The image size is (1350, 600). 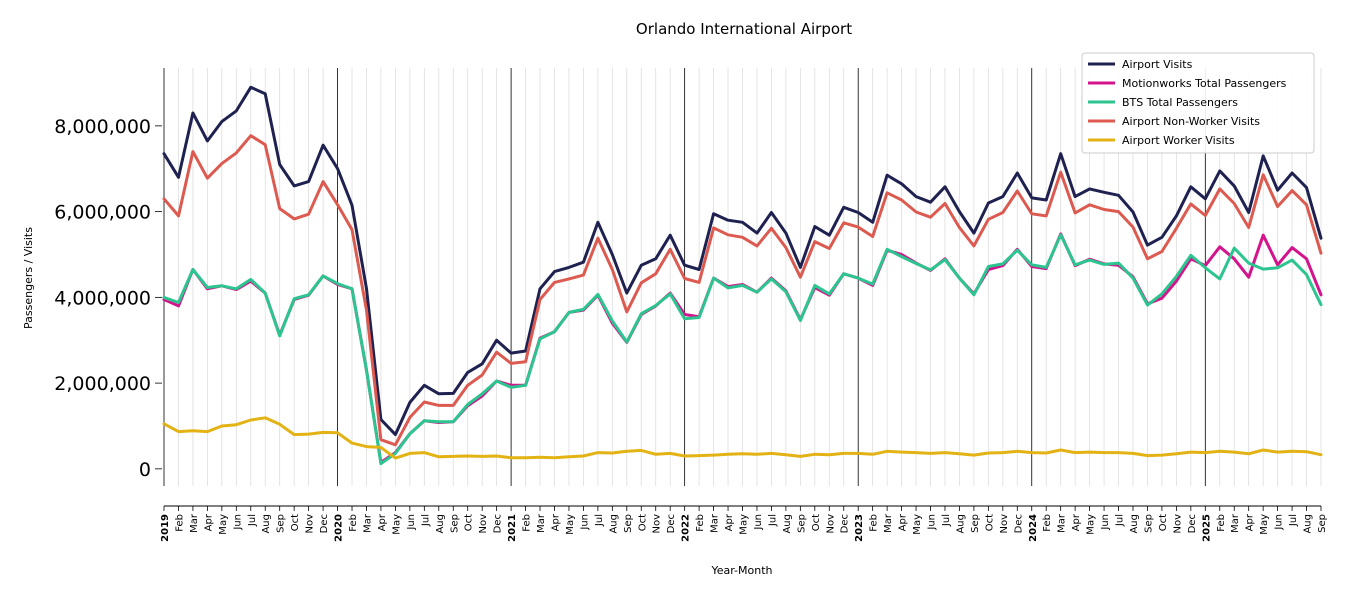 What do you see at coordinates (145, 470) in the screenshot?
I see `y-tick-label: 0` at bounding box center [145, 470].